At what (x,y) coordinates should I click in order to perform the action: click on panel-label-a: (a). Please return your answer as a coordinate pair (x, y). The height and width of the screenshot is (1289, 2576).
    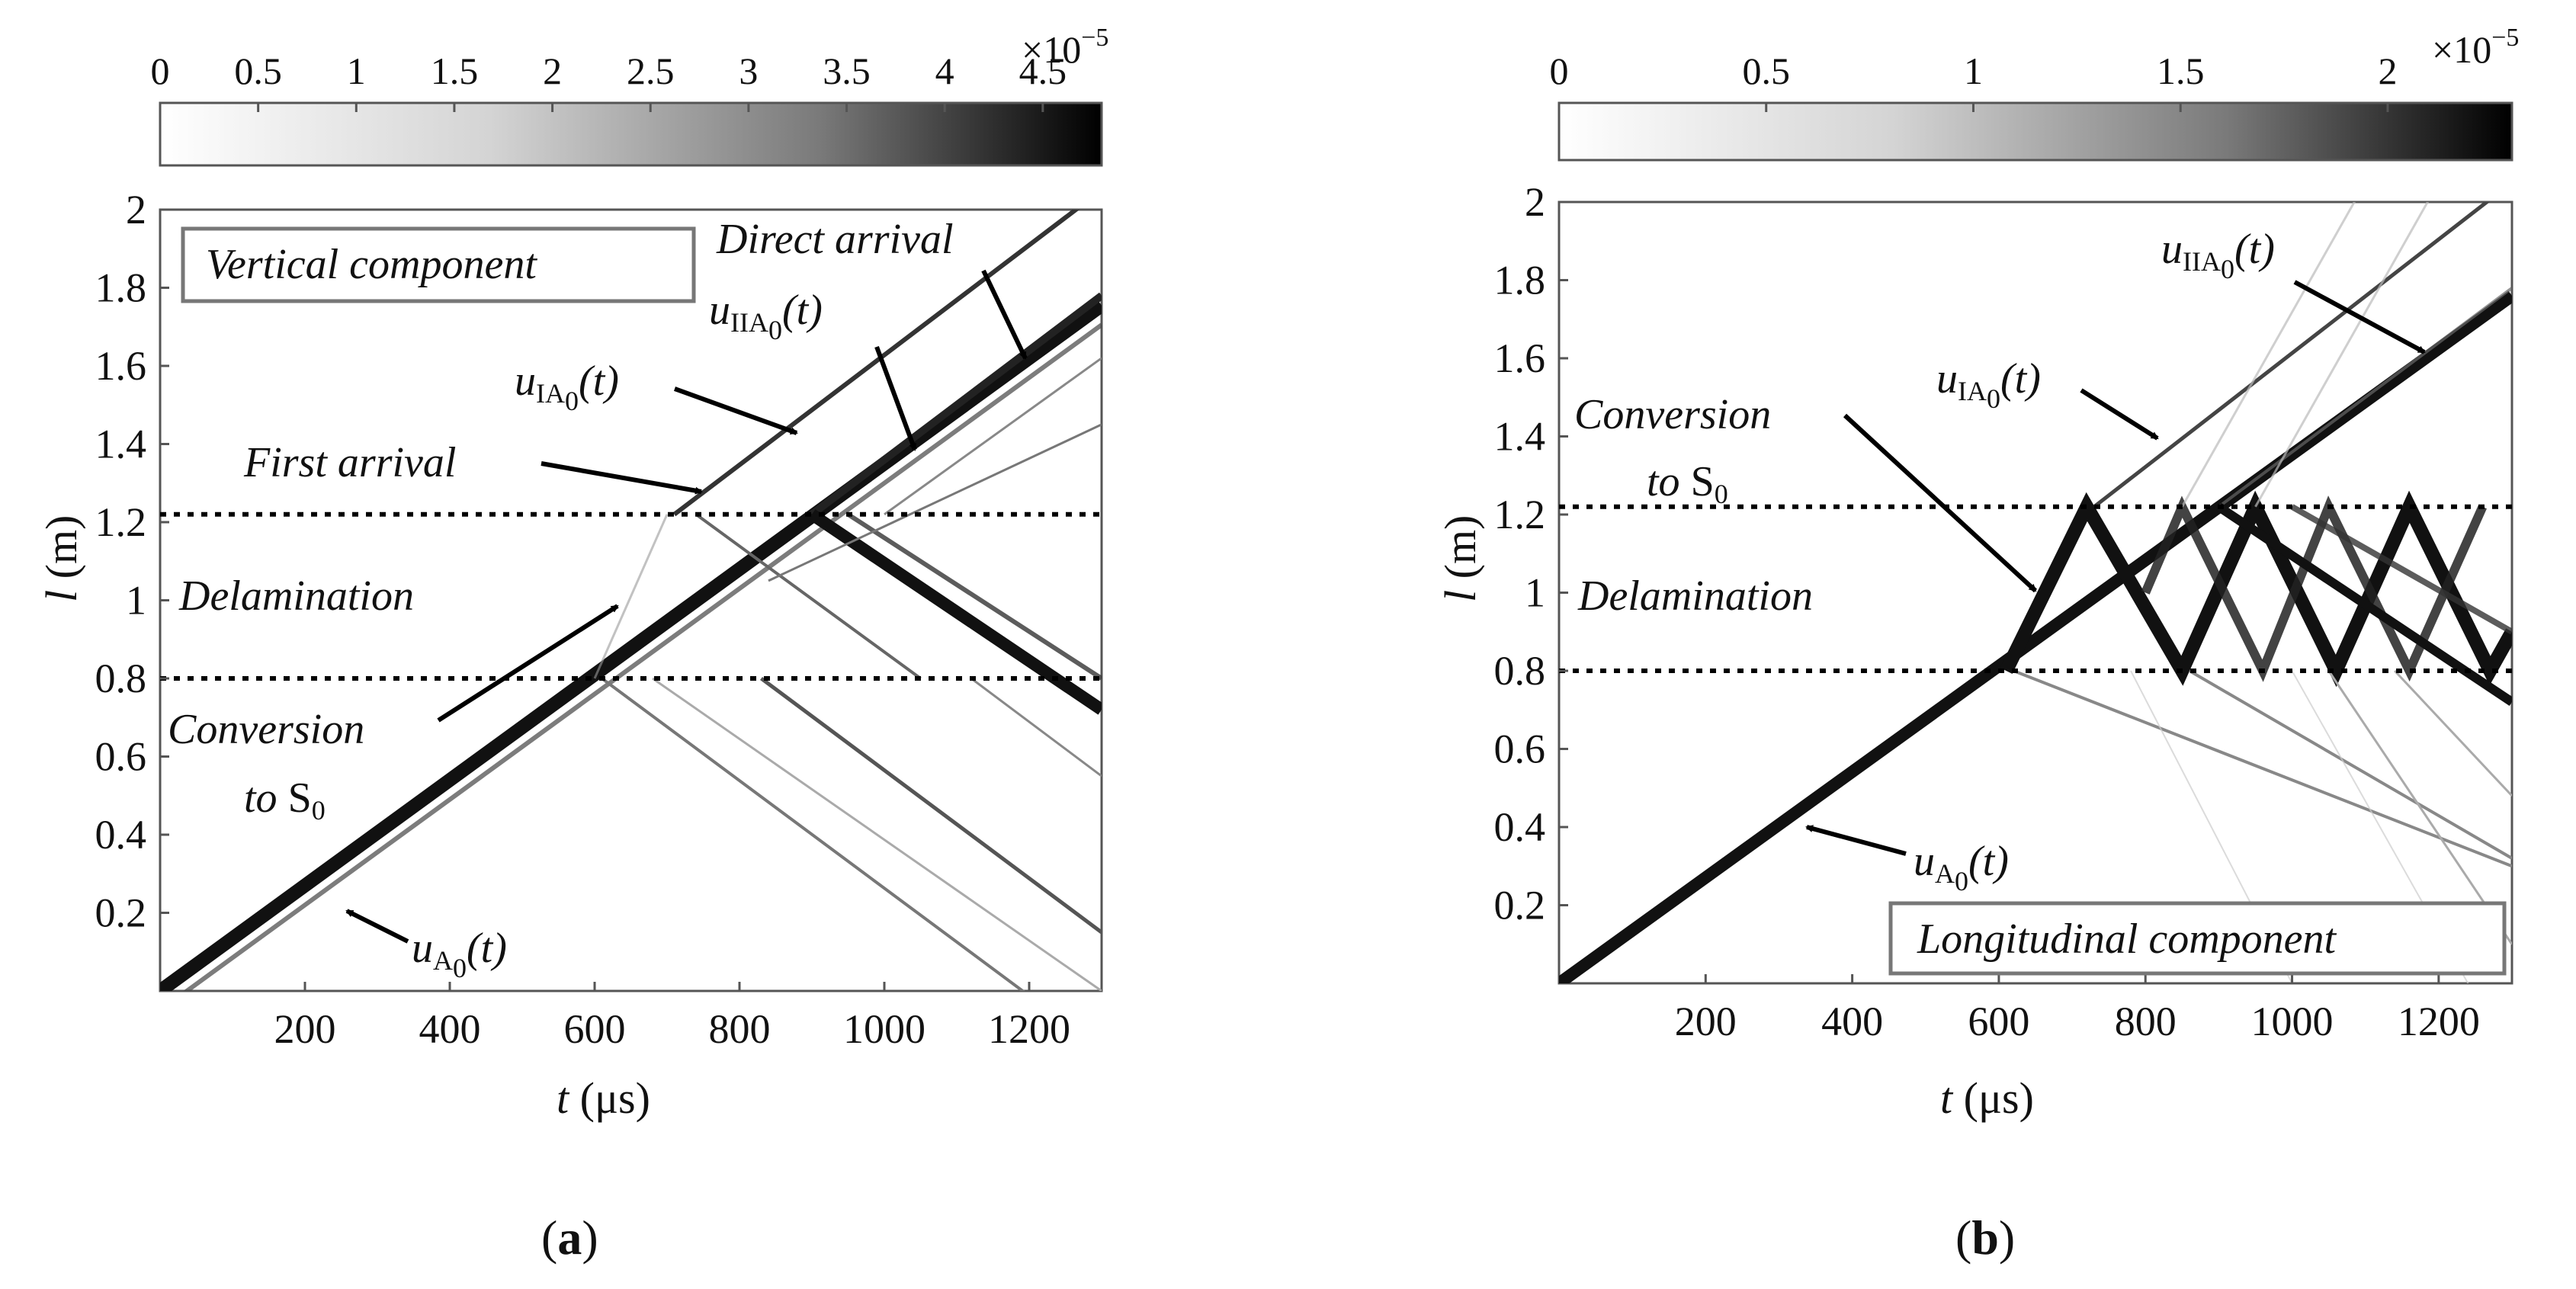
    Looking at the image, I should click on (569, 1237).